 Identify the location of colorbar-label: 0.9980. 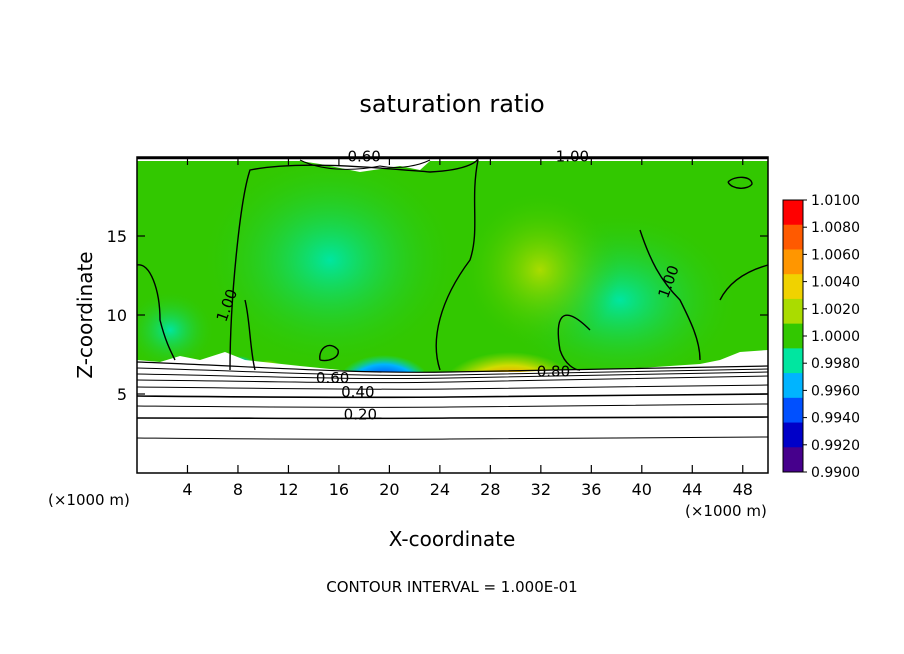
(835, 364).